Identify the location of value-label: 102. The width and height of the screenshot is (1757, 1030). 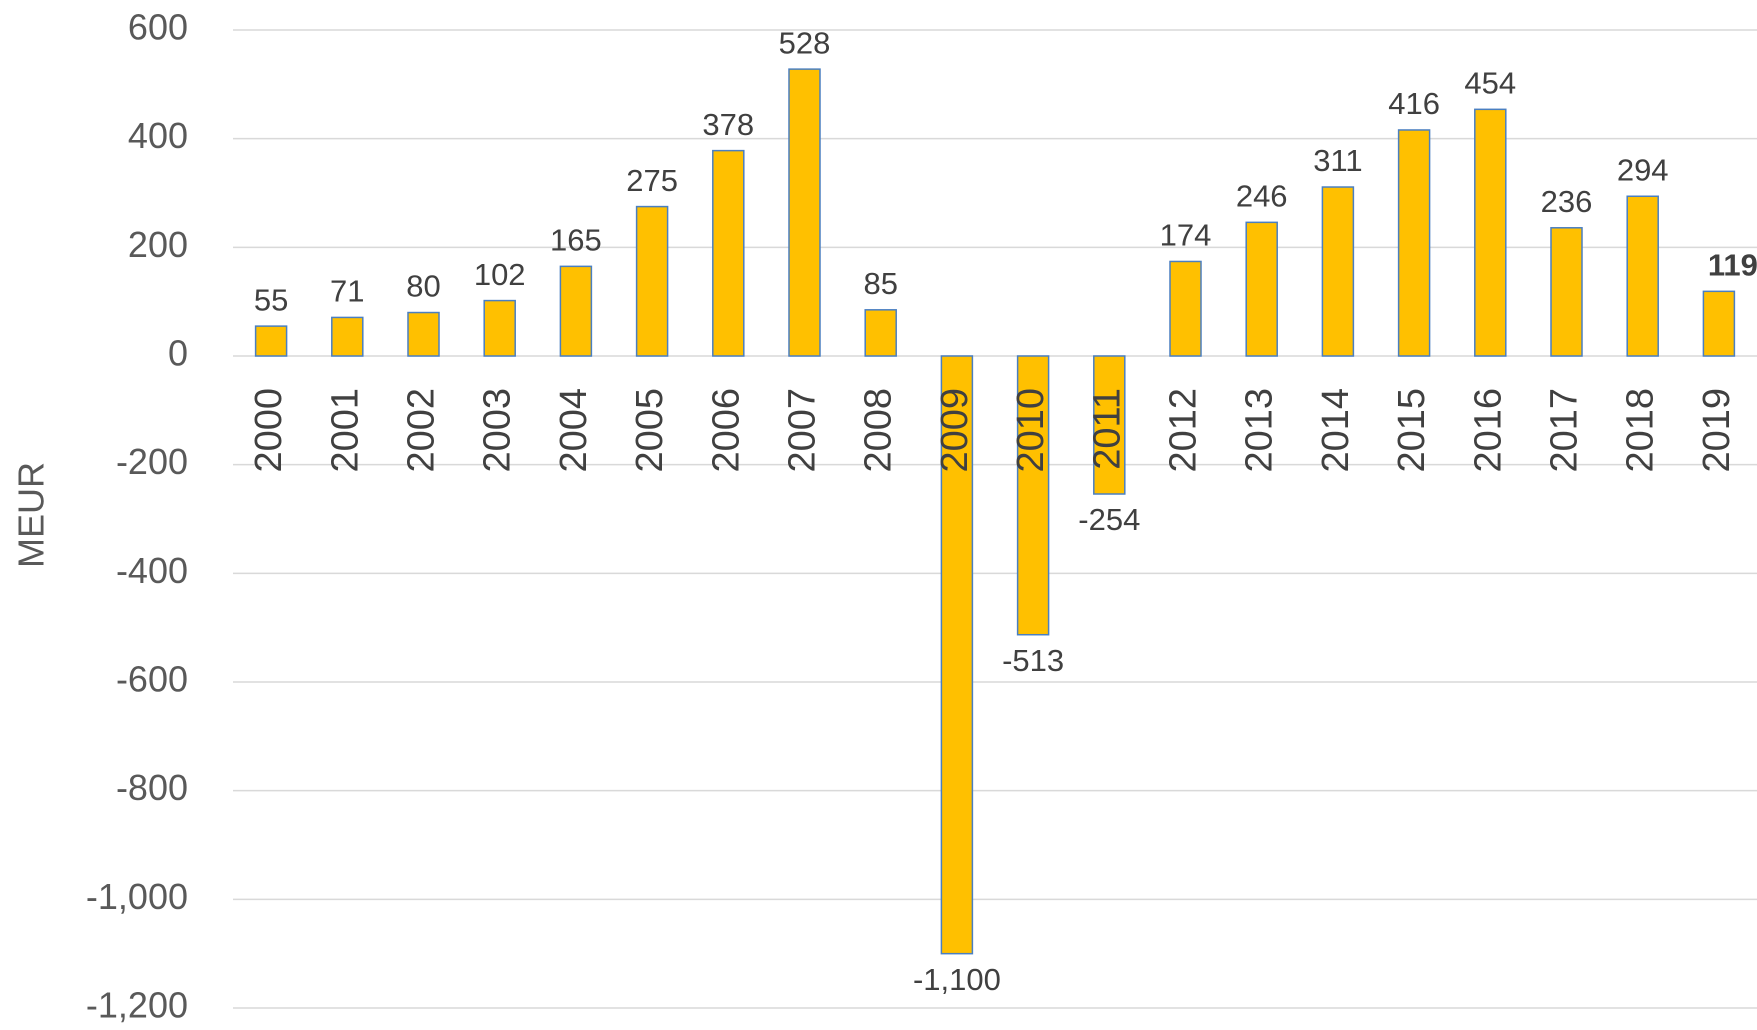
(500, 274).